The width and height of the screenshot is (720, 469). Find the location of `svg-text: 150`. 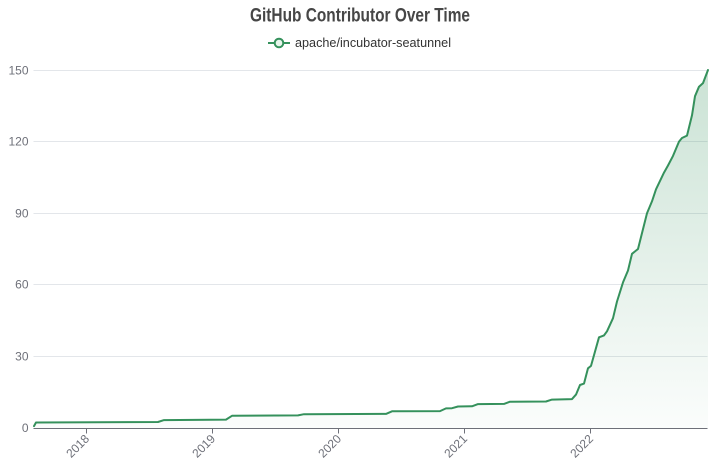

svg-text: 150 is located at coordinates (18, 71).